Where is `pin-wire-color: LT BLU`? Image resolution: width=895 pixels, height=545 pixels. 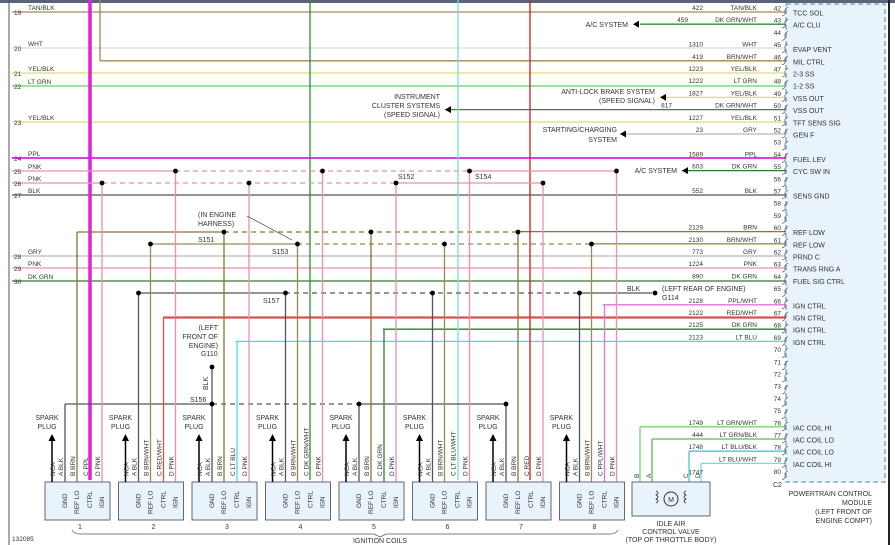 pin-wire-color: LT BLU is located at coordinates (747, 337).